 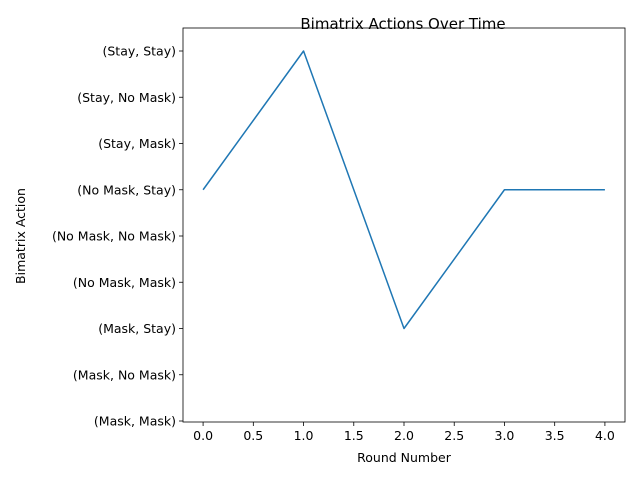 What do you see at coordinates (402, 24) in the screenshot?
I see `chart-title: Bimatrix Actions Over Time` at bounding box center [402, 24].